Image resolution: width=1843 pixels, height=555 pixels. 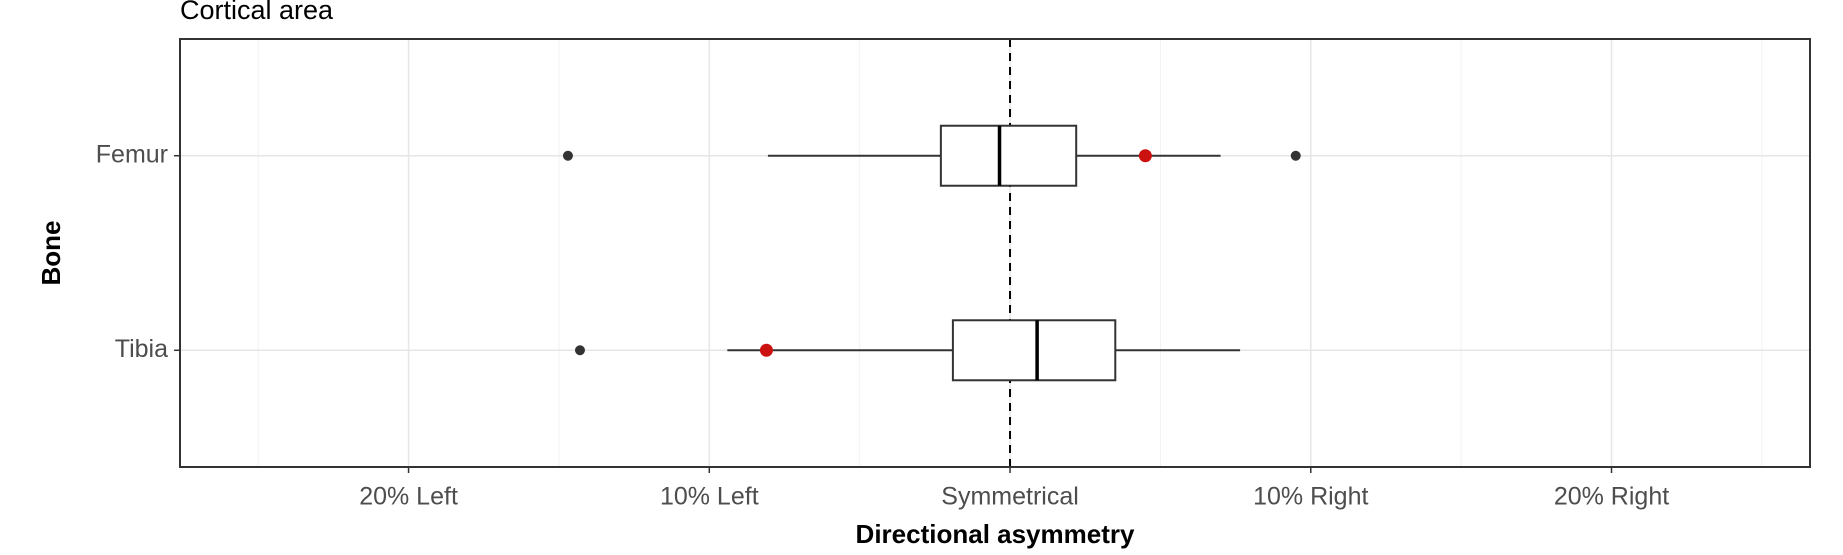 I want to click on chart-title: Cortical area, so click(x=257, y=12).